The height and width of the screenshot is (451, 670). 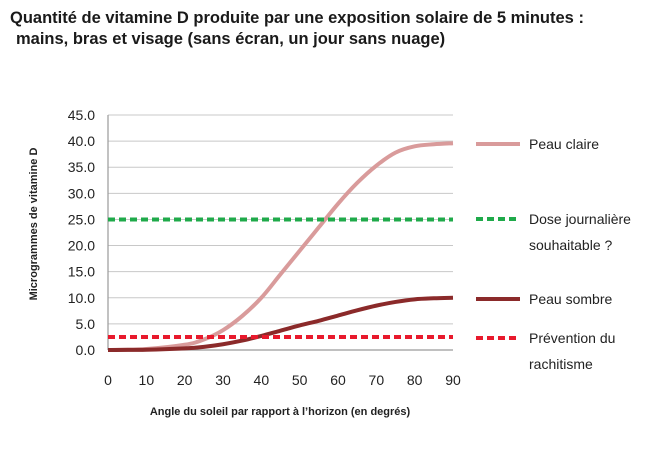 What do you see at coordinates (81, 246) in the screenshot?
I see `y-tick-label: 20.0` at bounding box center [81, 246].